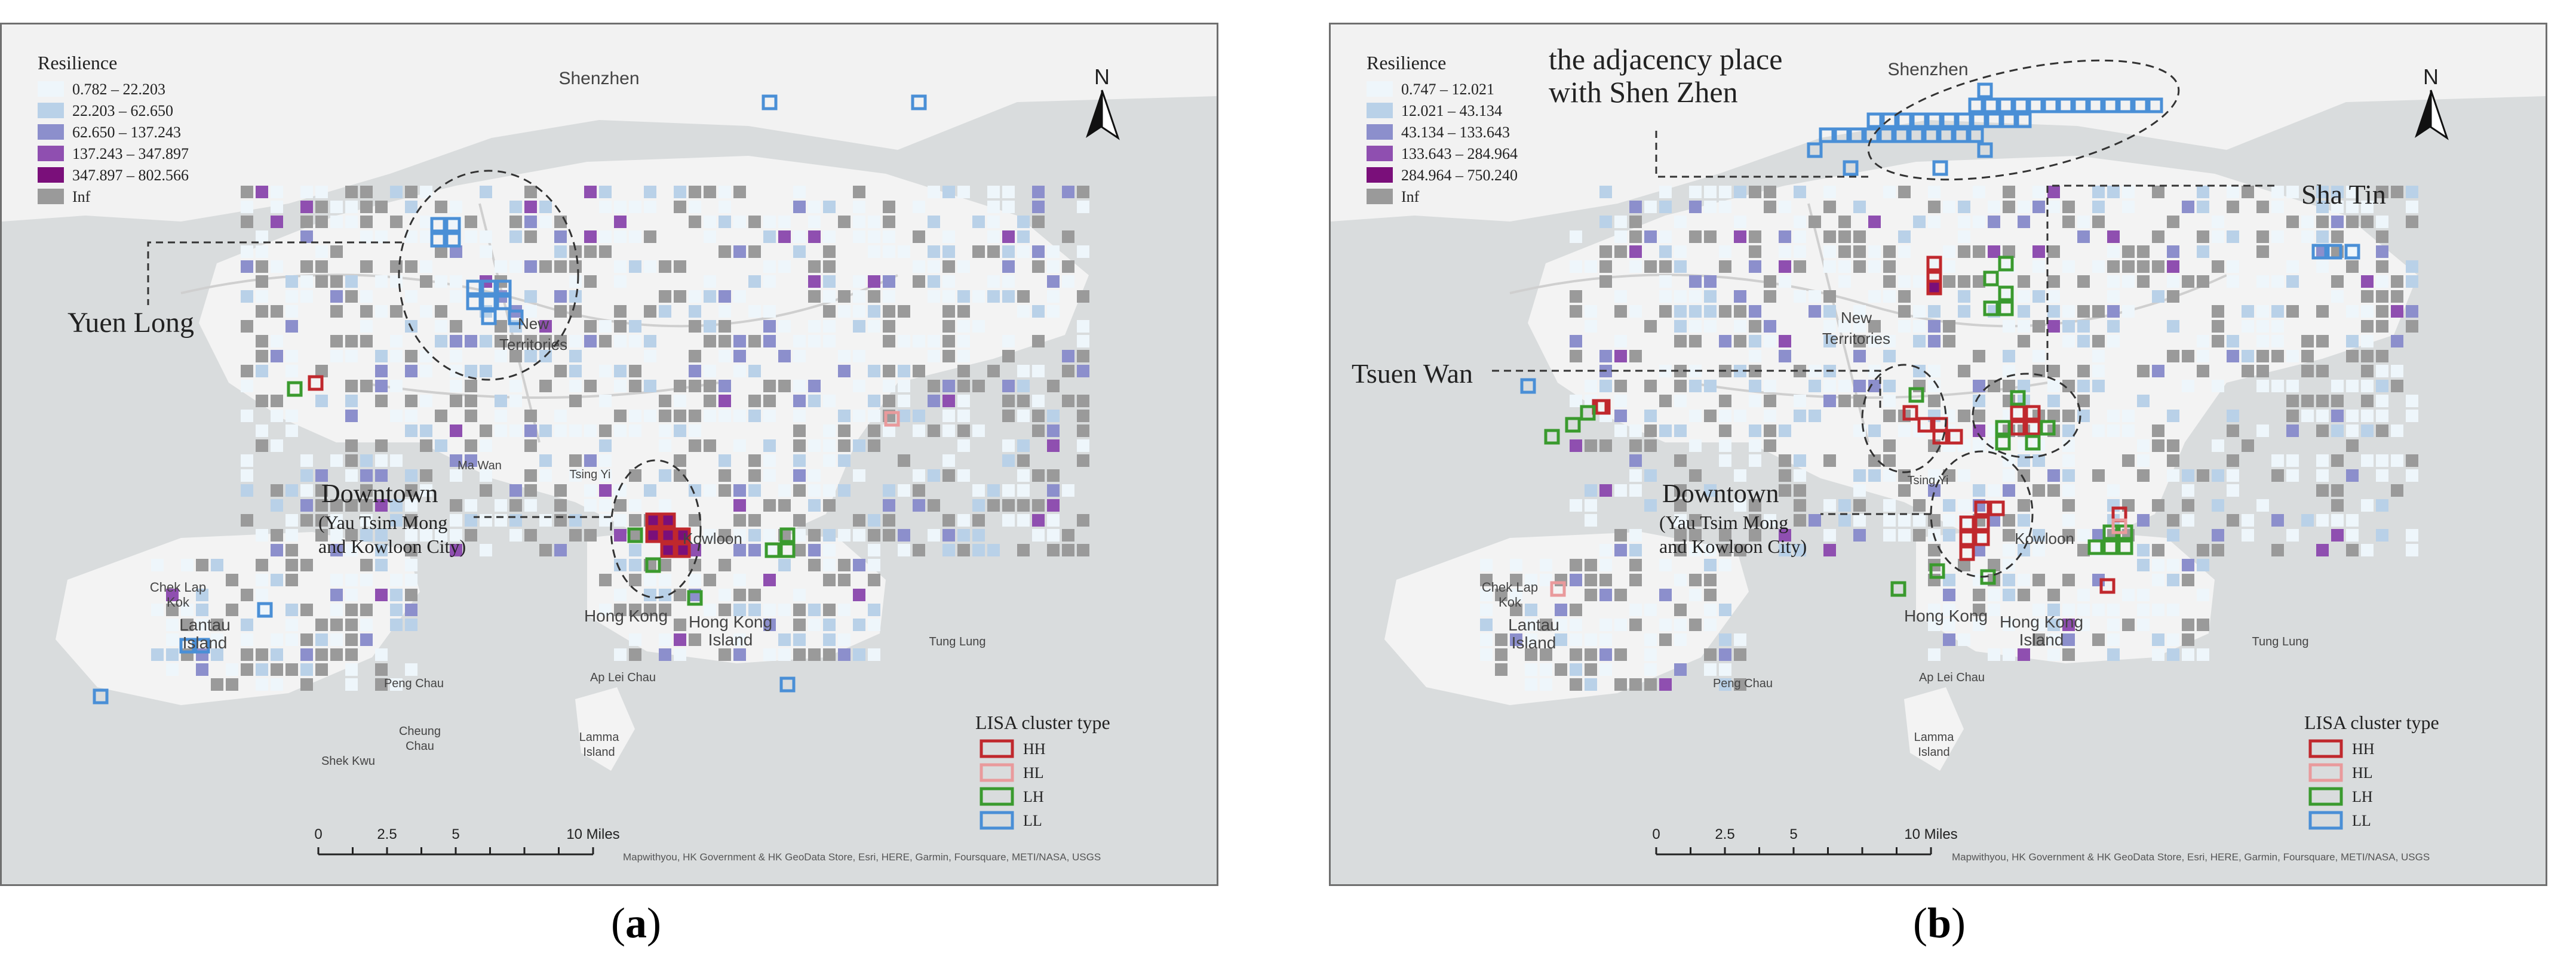 The height and width of the screenshot is (969, 2576). What do you see at coordinates (590, 474) in the screenshot?
I see `place-label: Tsing Yi` at bounding box center [590, 474].